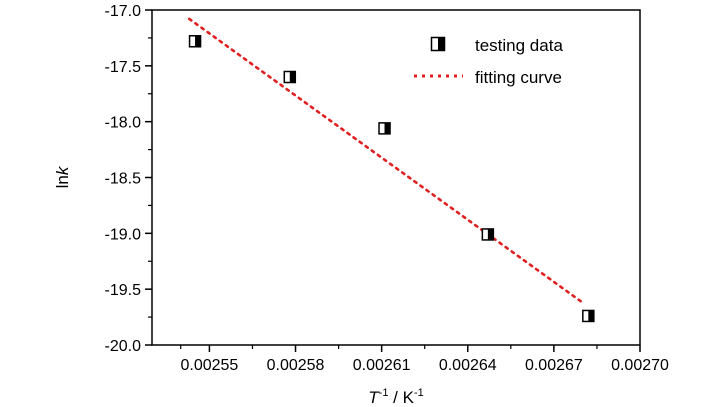  I want to click on y-tick-label: -19.0, so click(123, 234).